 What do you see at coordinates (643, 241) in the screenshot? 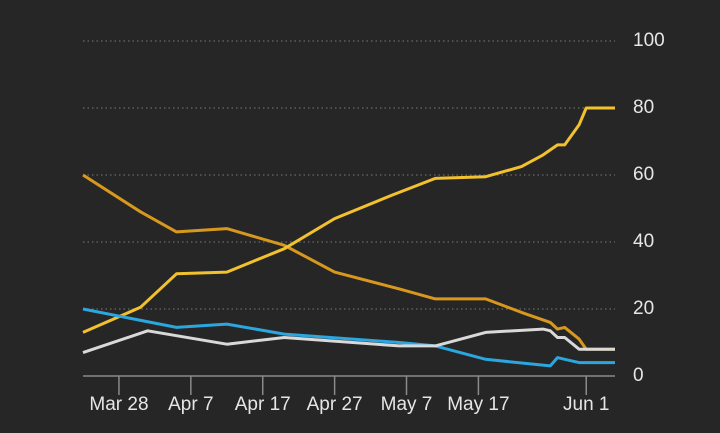
I see `y-tick-label: 40` at bounding box center [643, 241].